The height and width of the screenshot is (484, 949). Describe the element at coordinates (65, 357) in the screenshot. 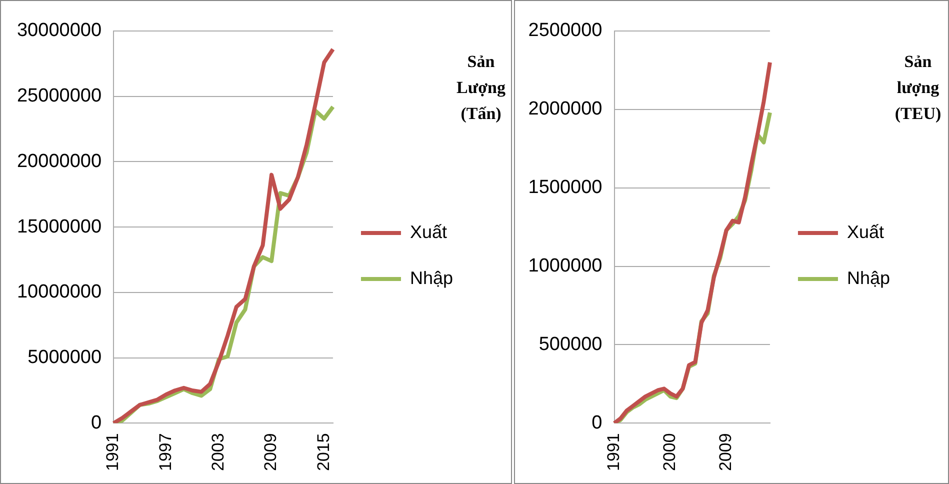

I see `y-tick-label: 5000000` at that location.